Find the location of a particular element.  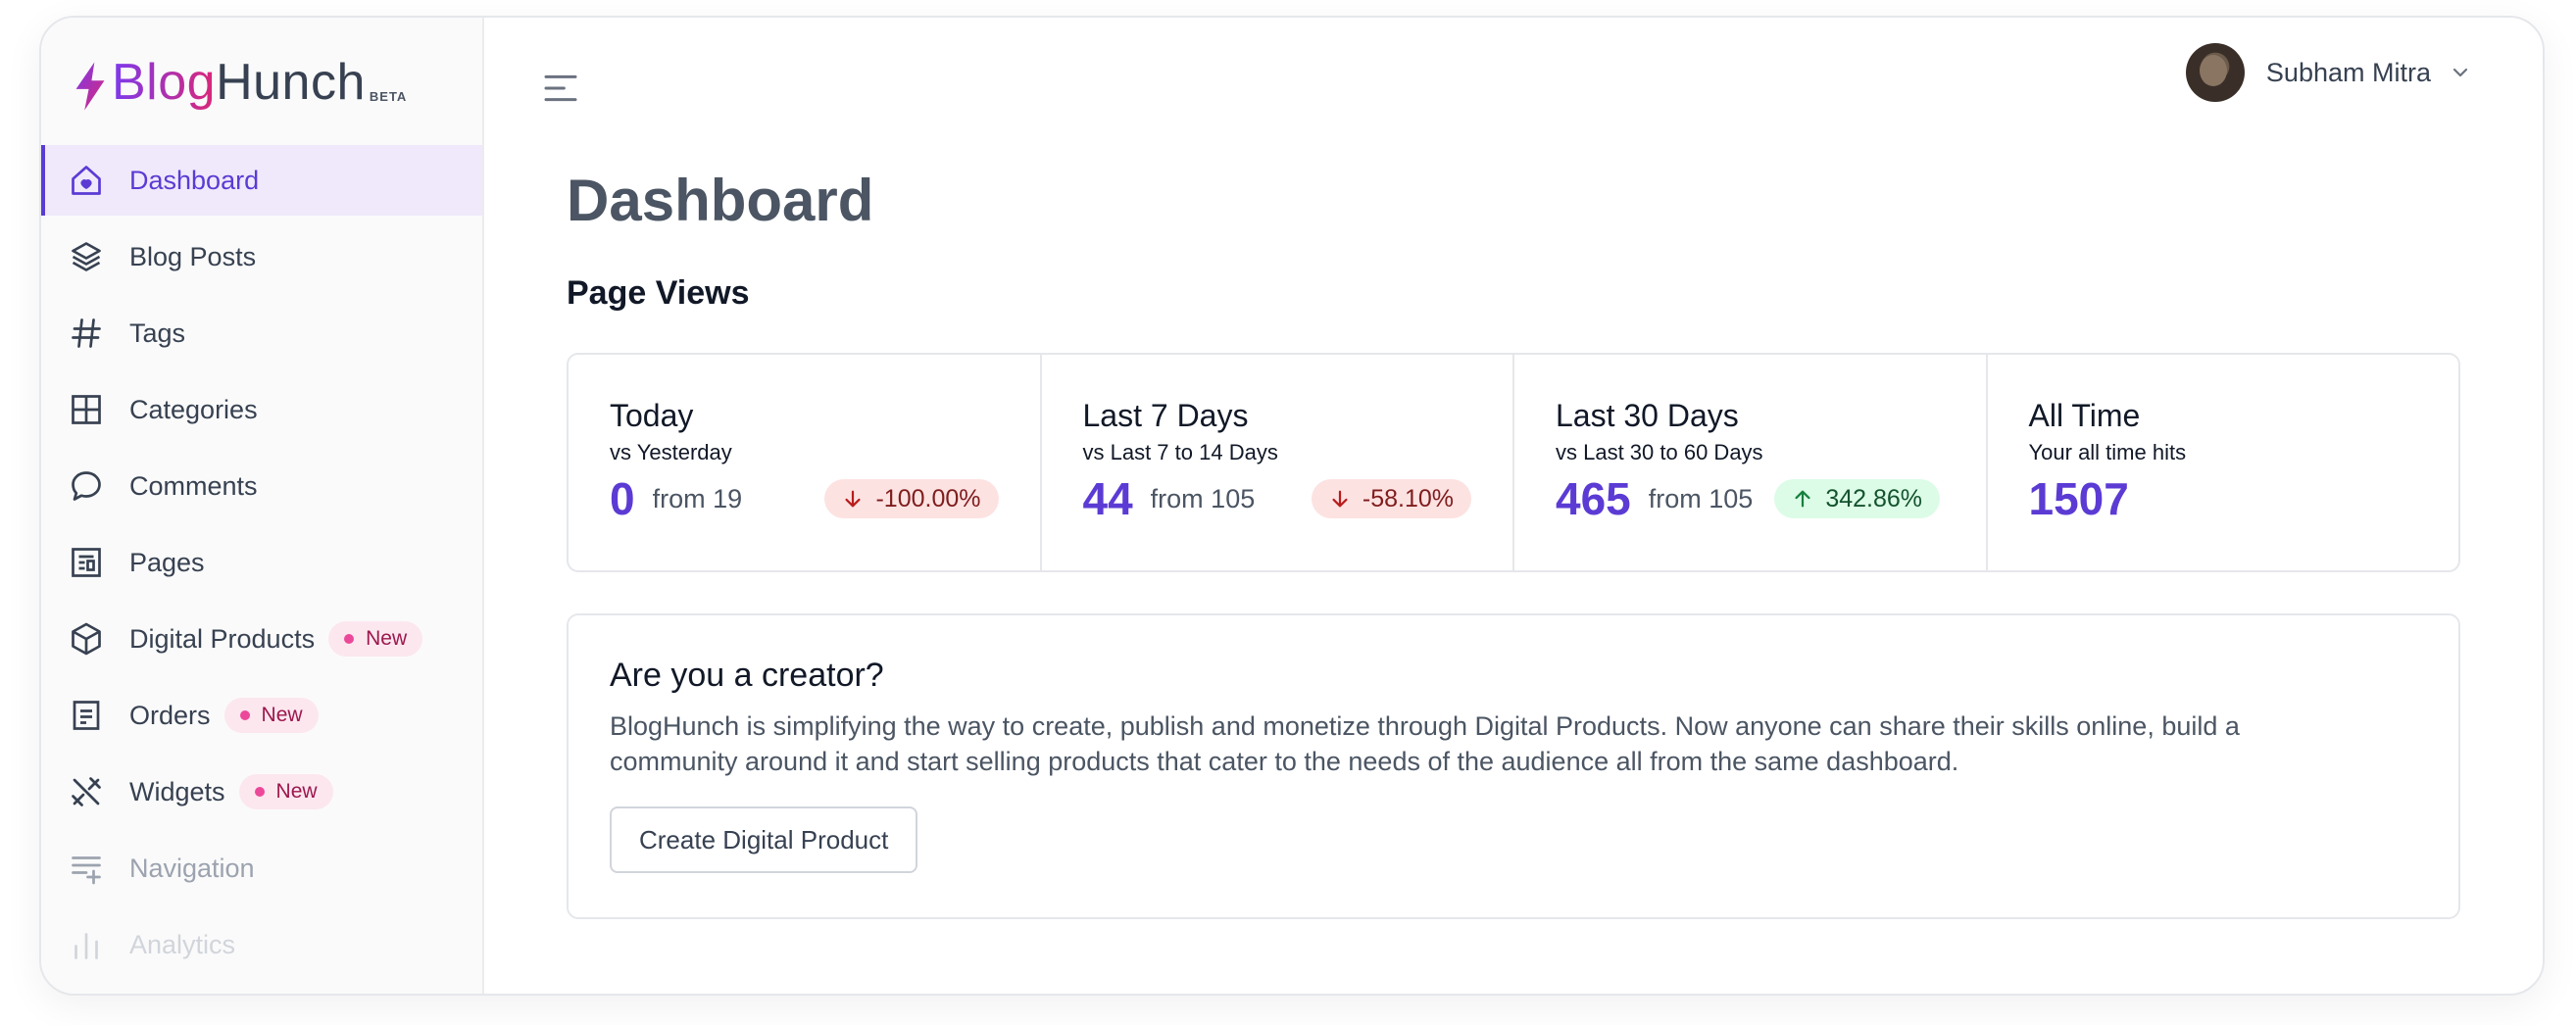

sidebar-nav: Dashboard Blog Posts Tags Categories is located at coordinates (261, 565).